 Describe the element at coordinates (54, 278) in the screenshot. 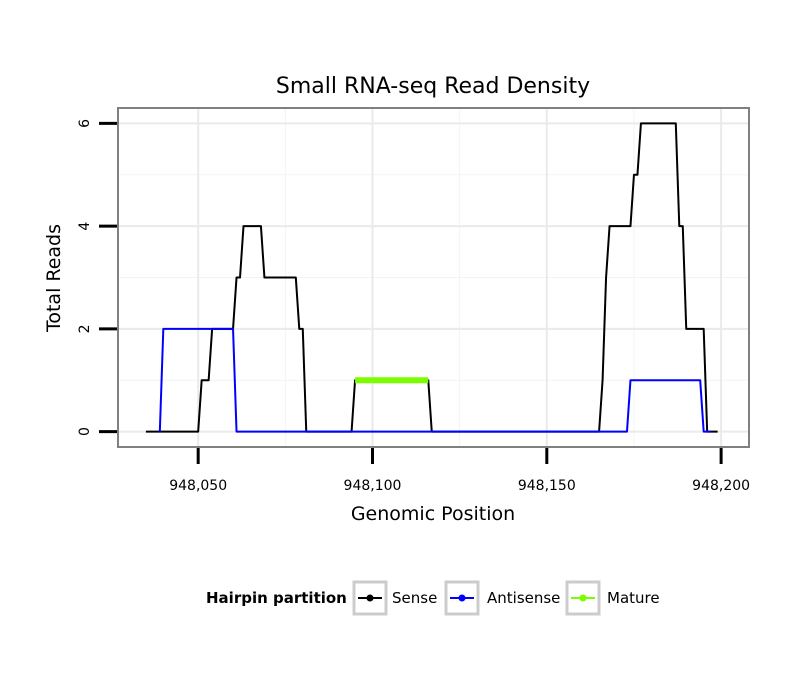

I see `y-axis-title: Total Reads` at that location.